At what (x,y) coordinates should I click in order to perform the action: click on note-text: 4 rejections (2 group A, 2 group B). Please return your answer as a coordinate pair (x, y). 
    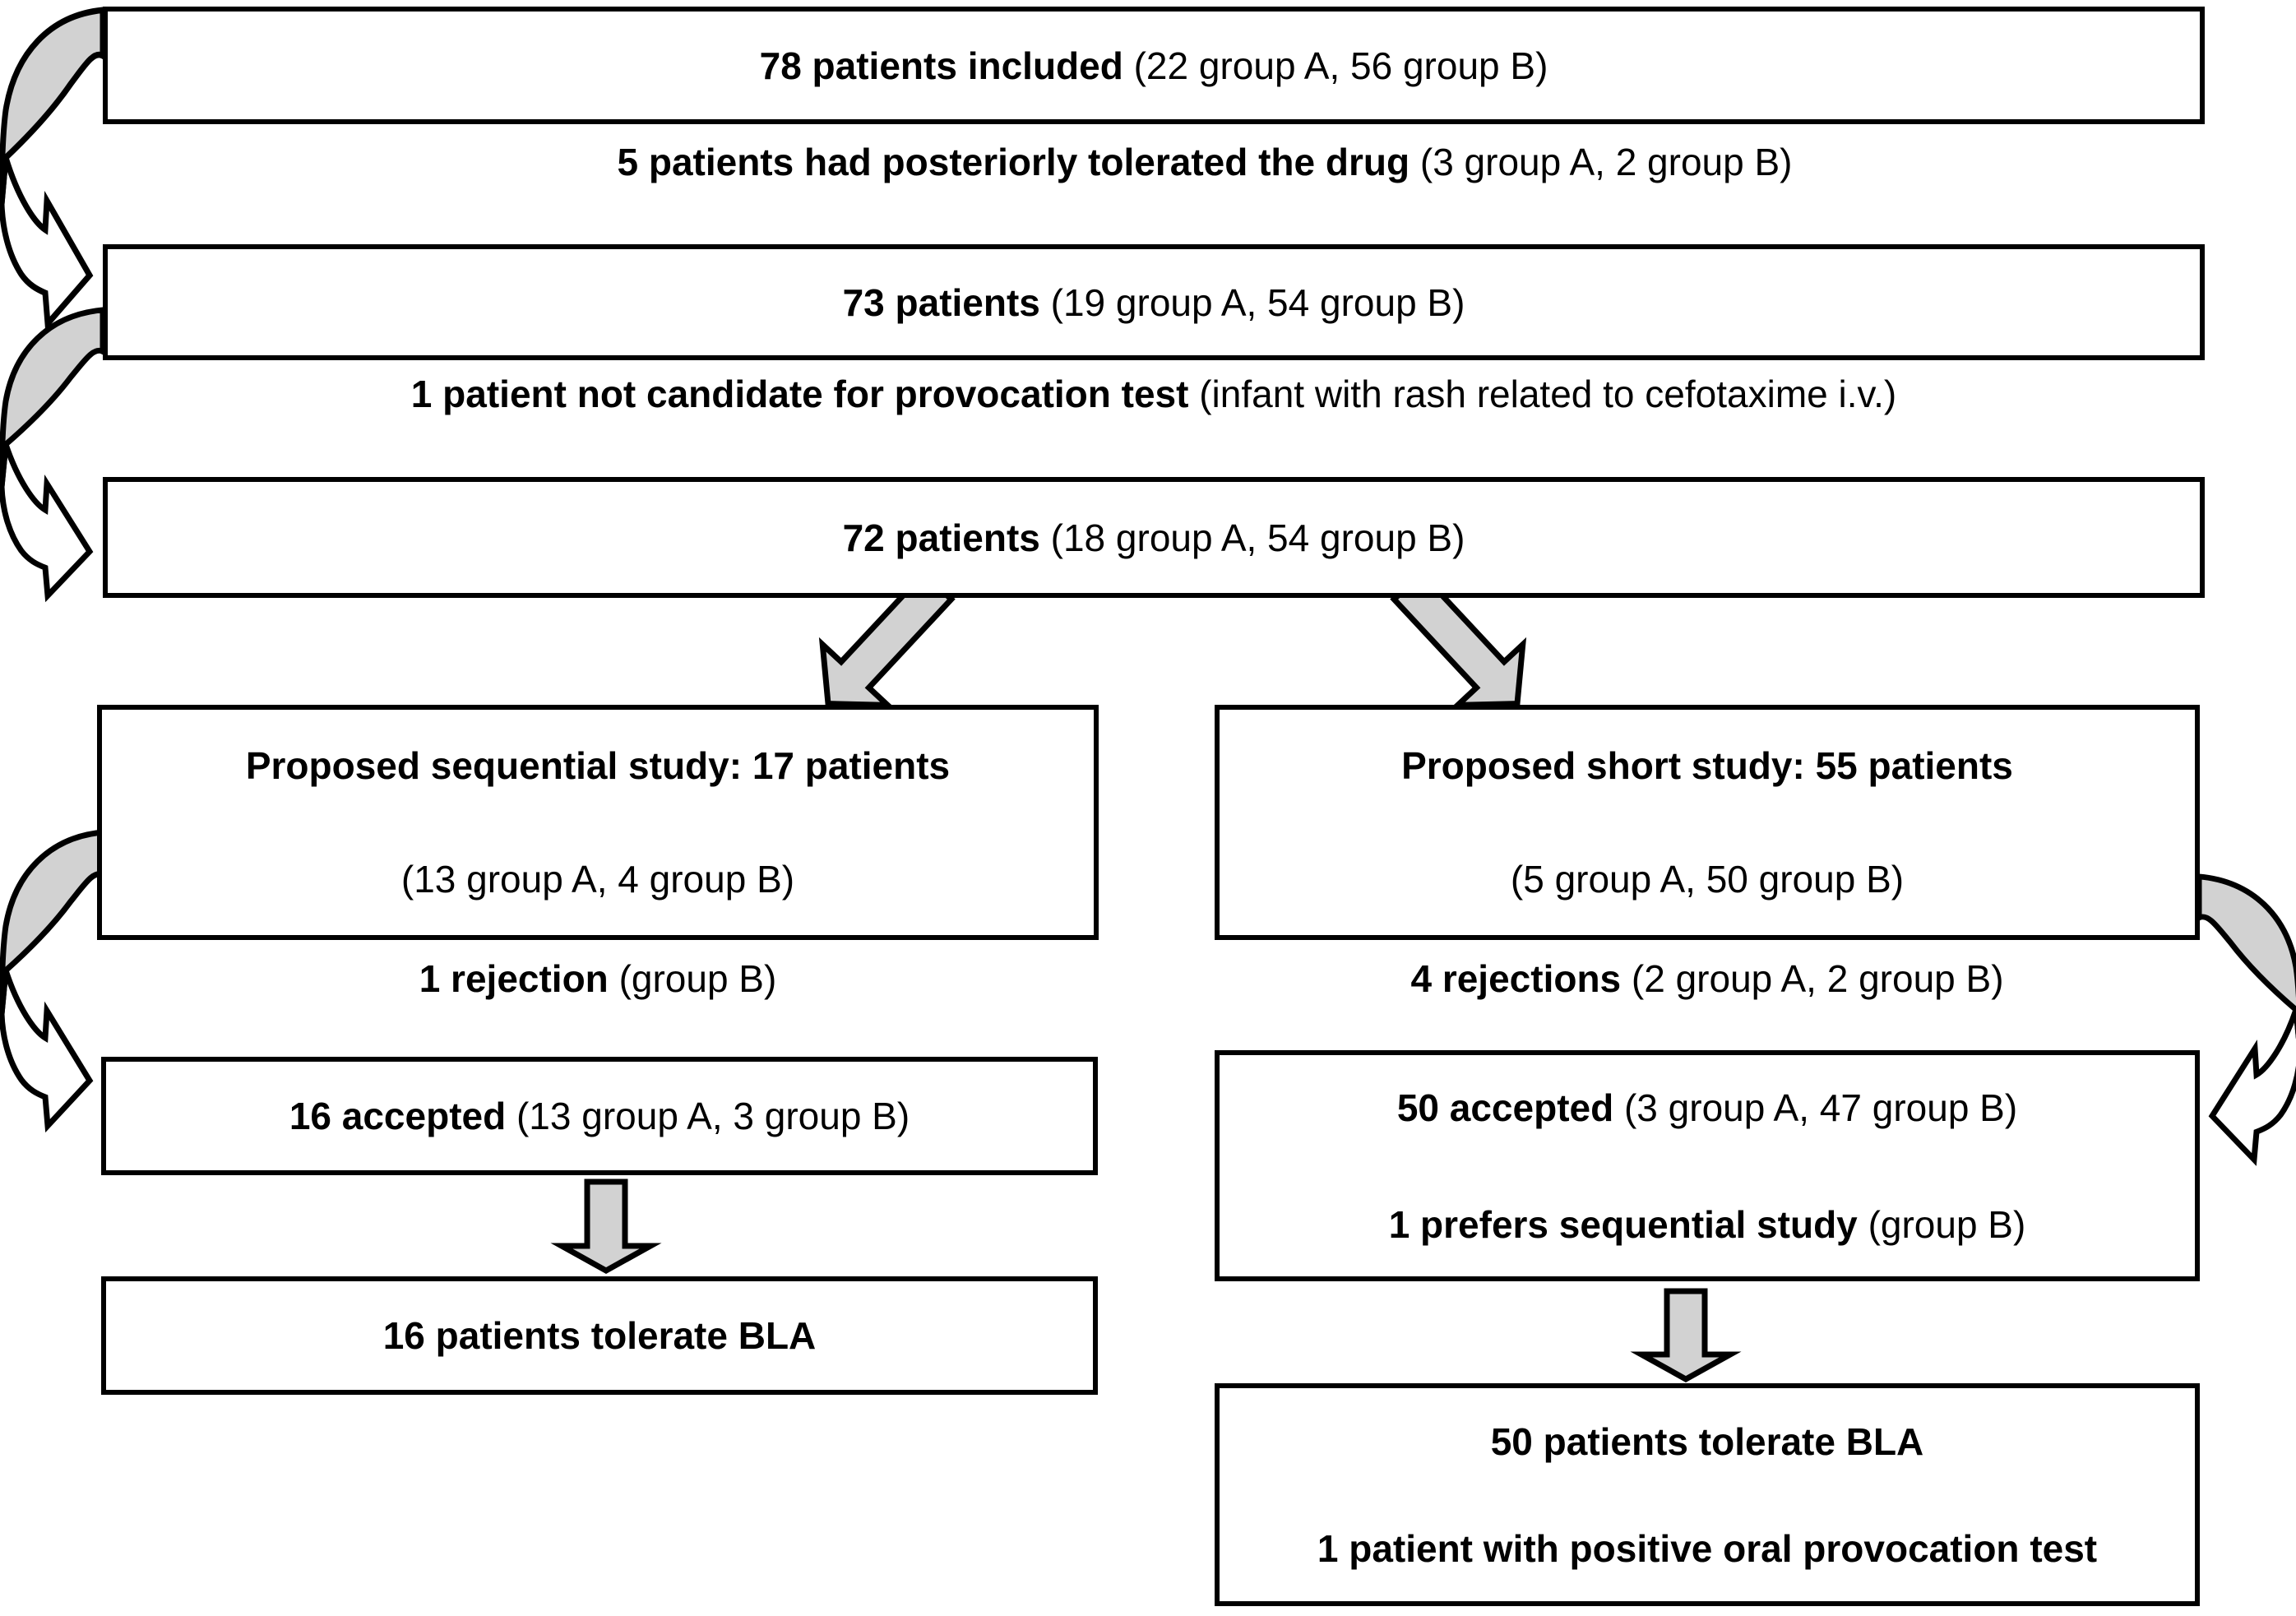
    Looking at the image, I should click on (1706, 978).